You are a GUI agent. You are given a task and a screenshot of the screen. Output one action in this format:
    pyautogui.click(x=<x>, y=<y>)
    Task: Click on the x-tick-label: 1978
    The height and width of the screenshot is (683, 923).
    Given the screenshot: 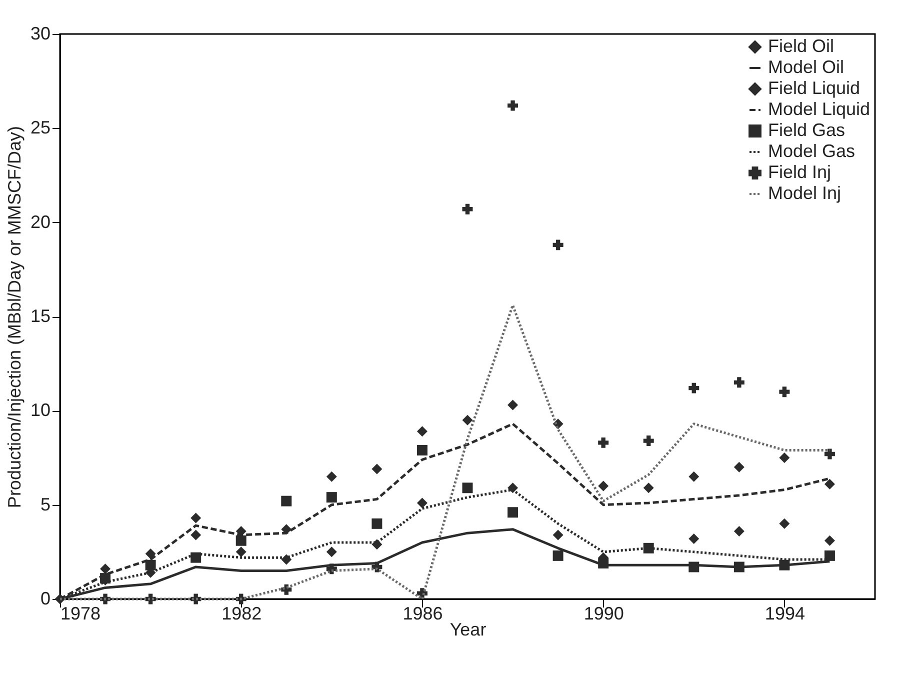 What is the action you would take?
    pyautogui.click(x=80, y=614)
    